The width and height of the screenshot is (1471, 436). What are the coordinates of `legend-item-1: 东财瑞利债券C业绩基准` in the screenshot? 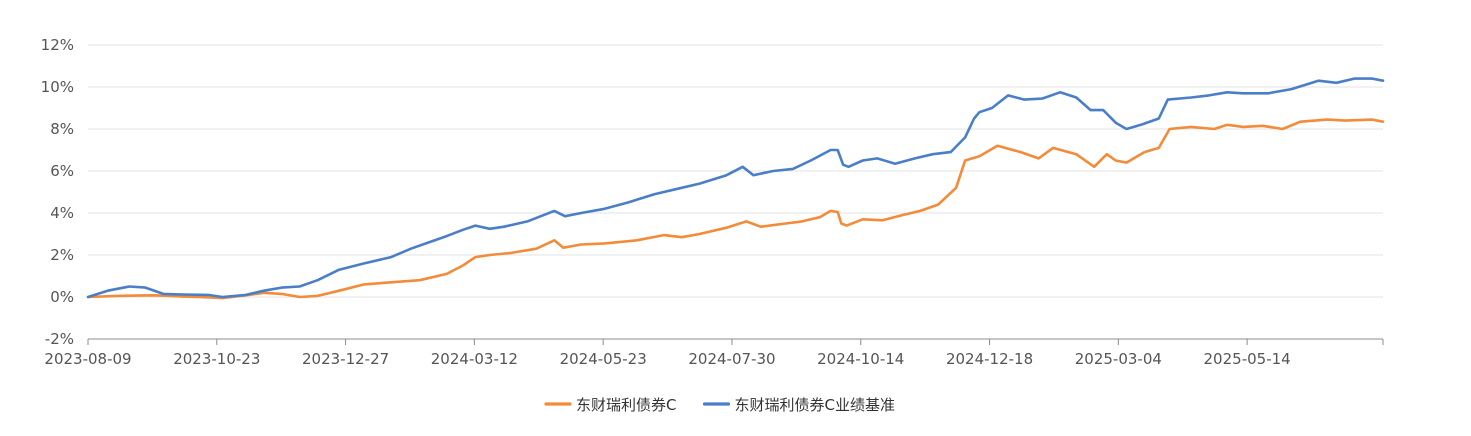 It's located at (798, 405).